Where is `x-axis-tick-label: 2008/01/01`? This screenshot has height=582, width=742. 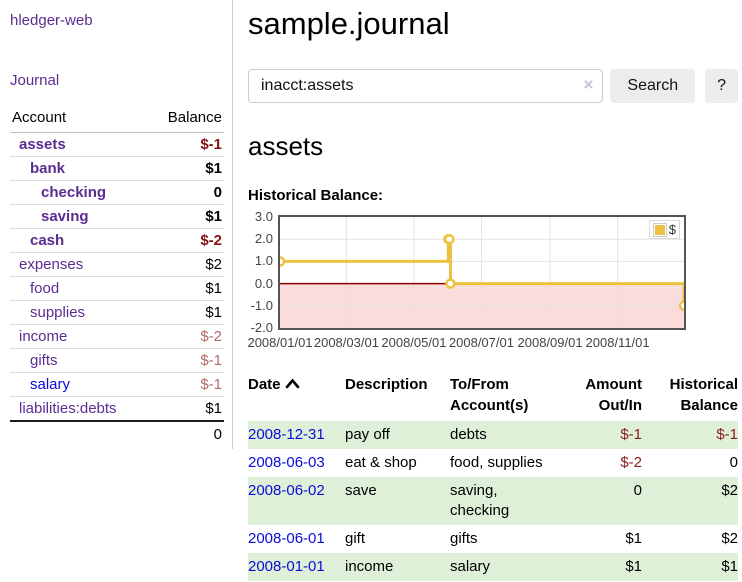
x-axis-tick-label: 2008/01/01 is located at coordinates (280, 342).